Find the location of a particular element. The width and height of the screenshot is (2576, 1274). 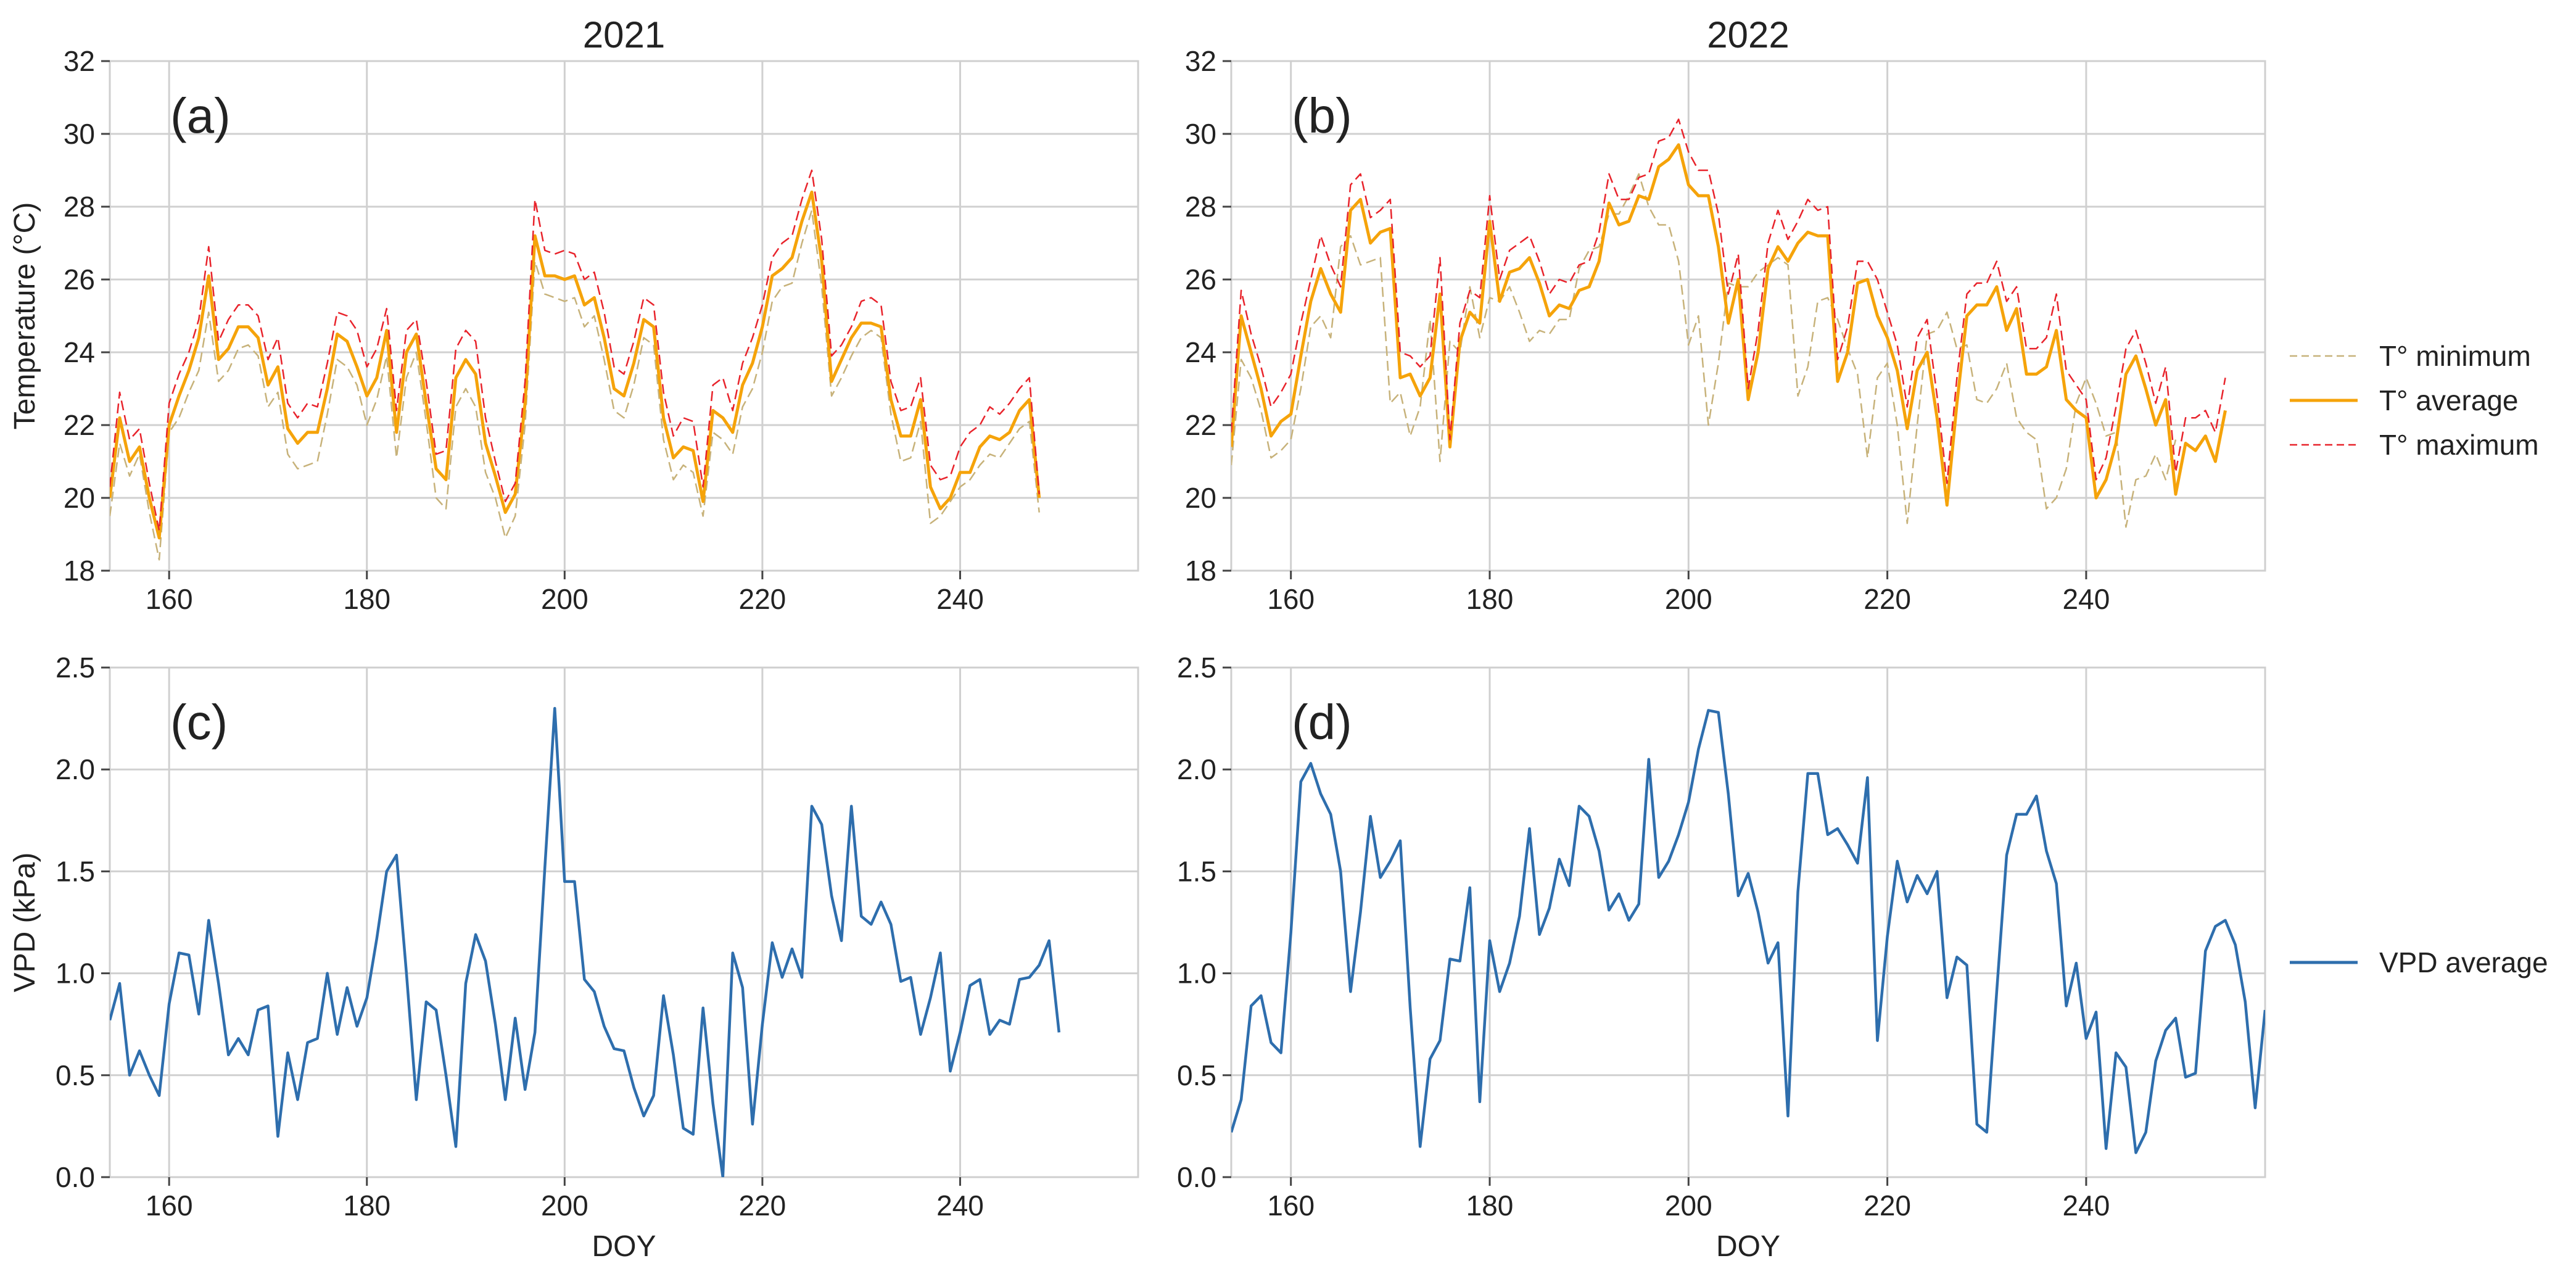

panel-title: 2022 is located at coordinates (1748, 35).